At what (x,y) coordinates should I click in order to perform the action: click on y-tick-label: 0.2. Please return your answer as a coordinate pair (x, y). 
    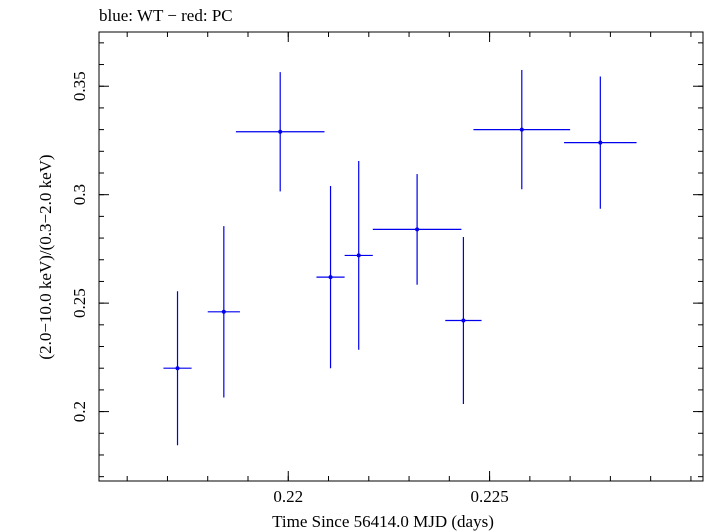
    Looking at the image, I should click on (79, 411).